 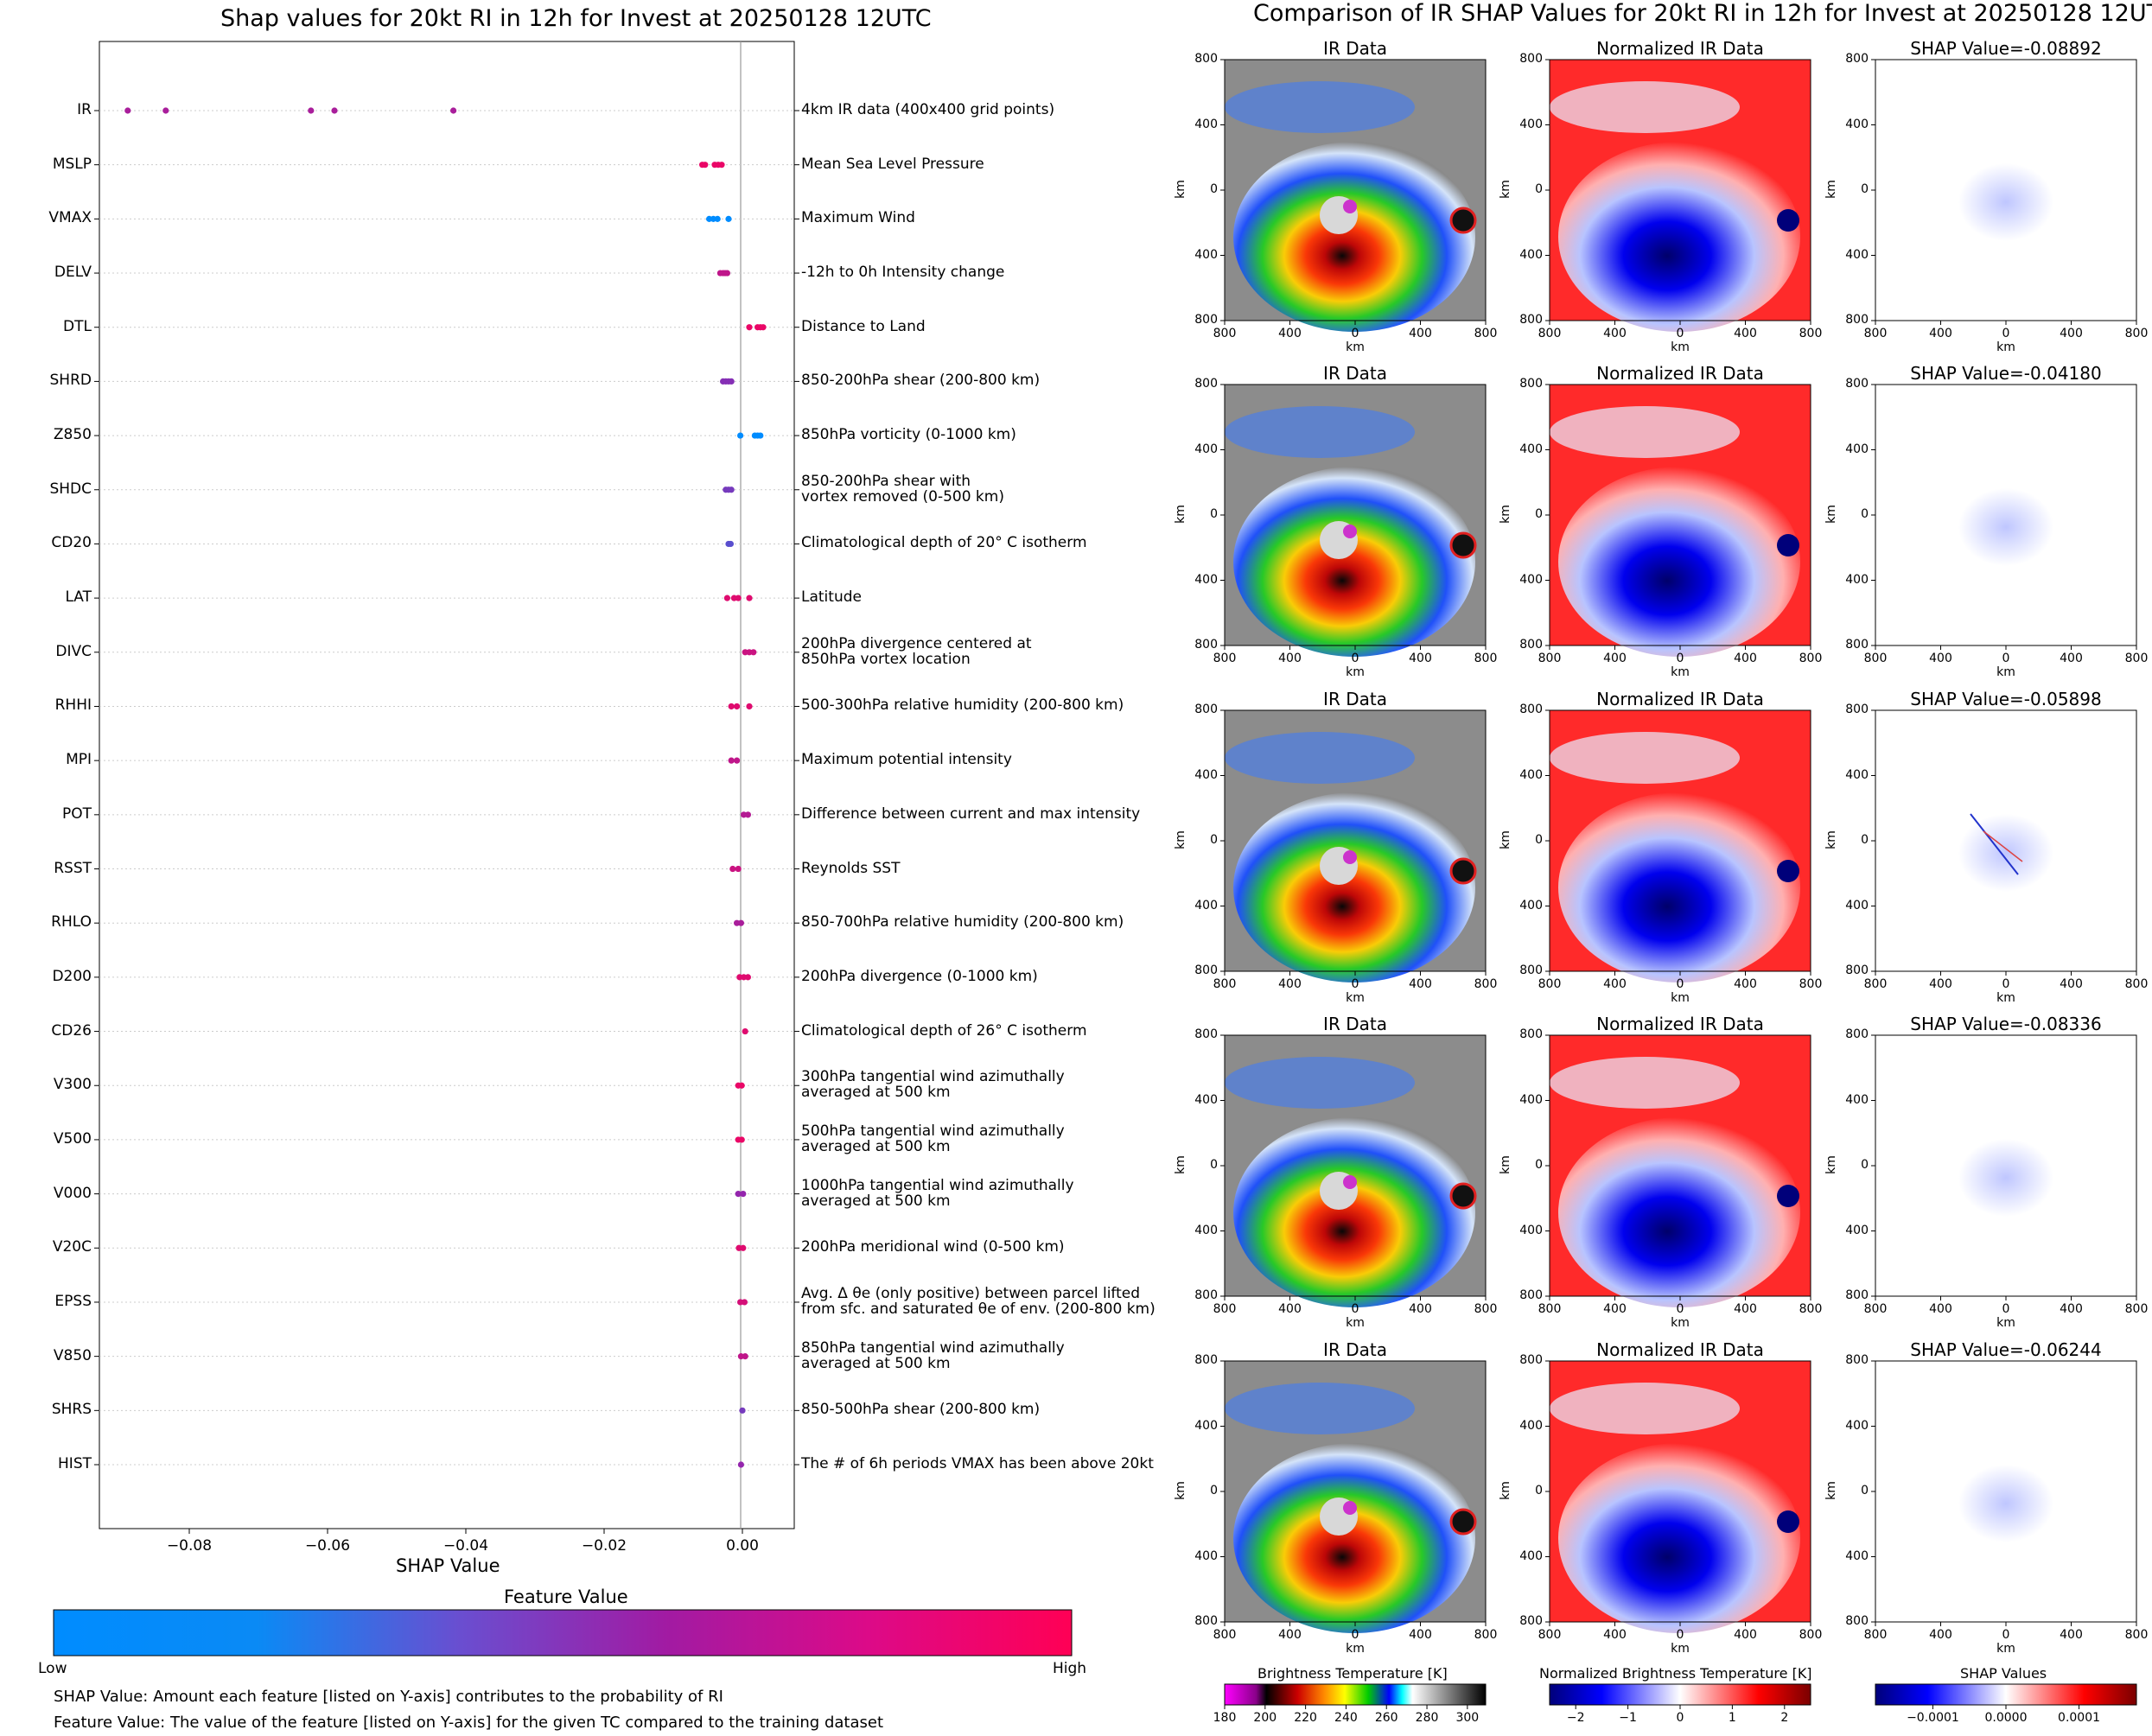 I want to click on panel-title: SHAP Value=-0.06244, so click(x=2006, y=1349).